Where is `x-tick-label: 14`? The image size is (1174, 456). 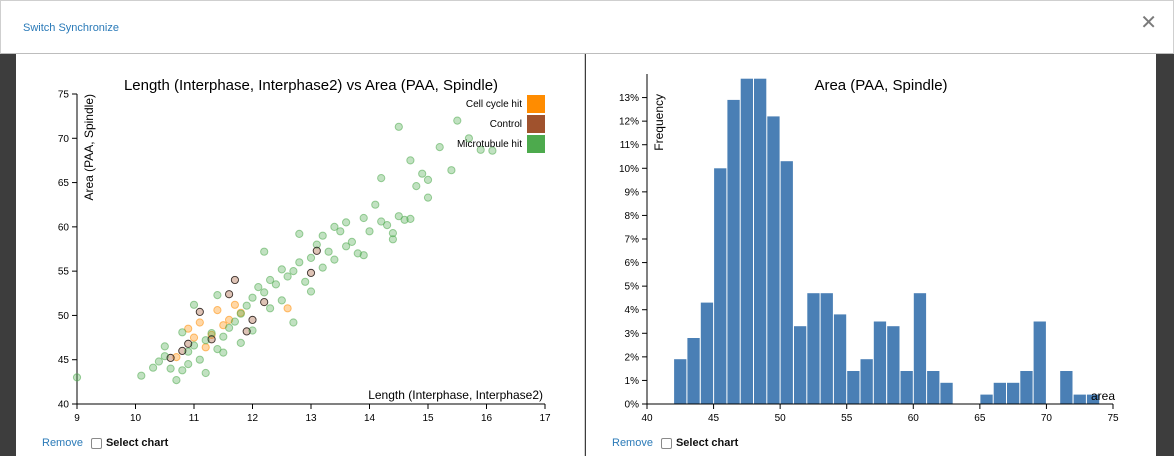 x-tick-label: 14 is located at coordinates (370, 418).